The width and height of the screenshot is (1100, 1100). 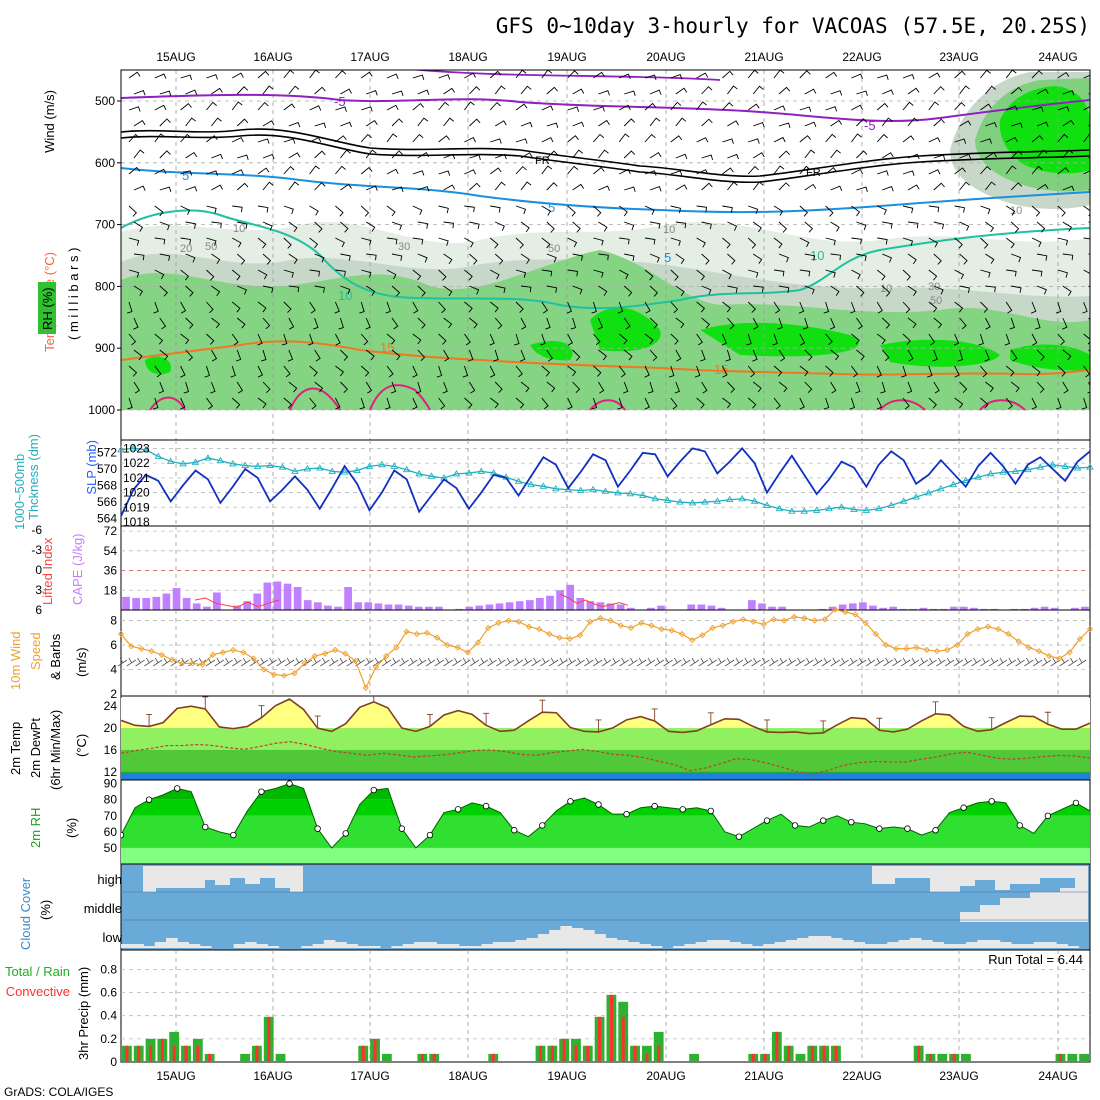 I want to click on cloud-axes: high middle low, so click(x=103, y=908).